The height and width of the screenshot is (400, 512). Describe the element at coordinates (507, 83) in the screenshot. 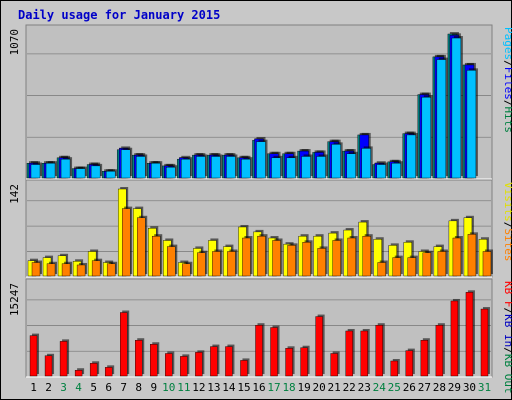

I see `legend-entry: Files` at that location.